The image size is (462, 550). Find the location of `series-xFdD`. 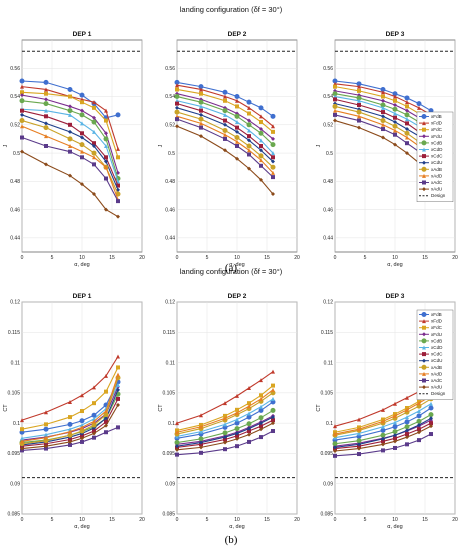

series-xFdD is located at coordinates (225, 106).